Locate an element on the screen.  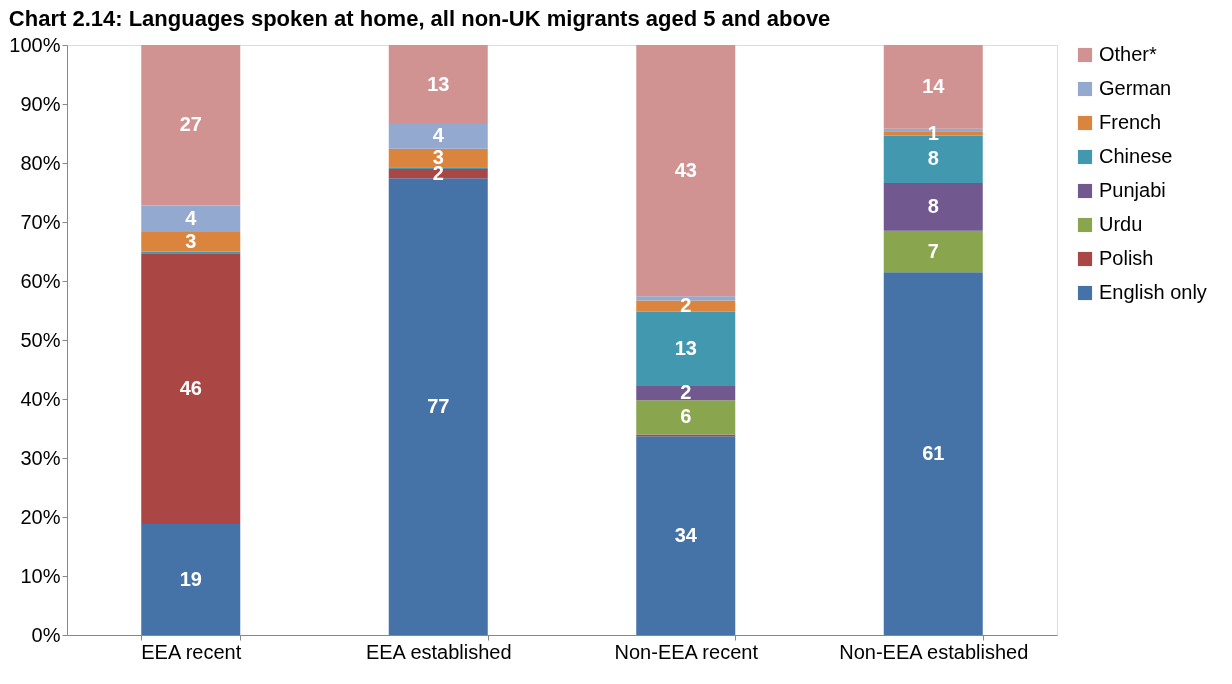
chart-title: Chart 2.14: Languages spoken at home, all non-UK migrants aged 5 and above is located at coordinates (419, 18).